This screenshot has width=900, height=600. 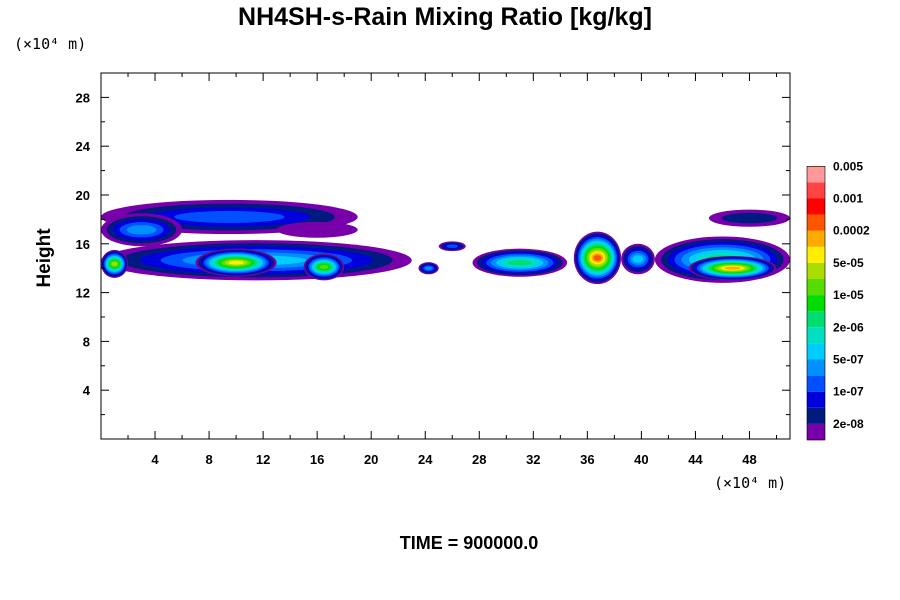 I want to click on colorbar-label: 5e-05, so click(x=848, y=263).